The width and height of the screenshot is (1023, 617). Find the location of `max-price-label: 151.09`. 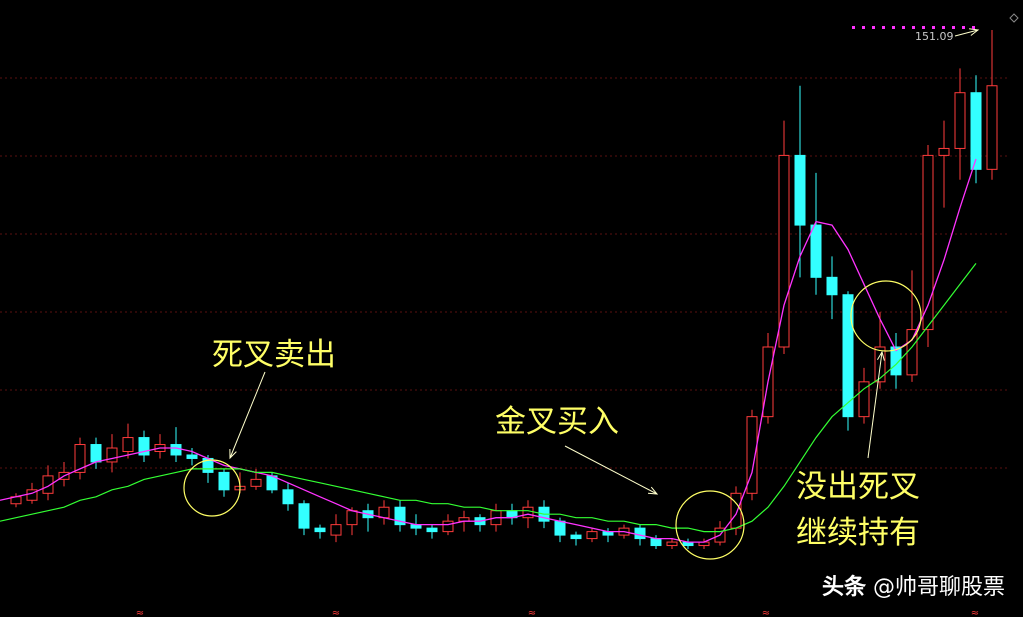

max-price-label: 151.09 is located at coordinates (934, 36).